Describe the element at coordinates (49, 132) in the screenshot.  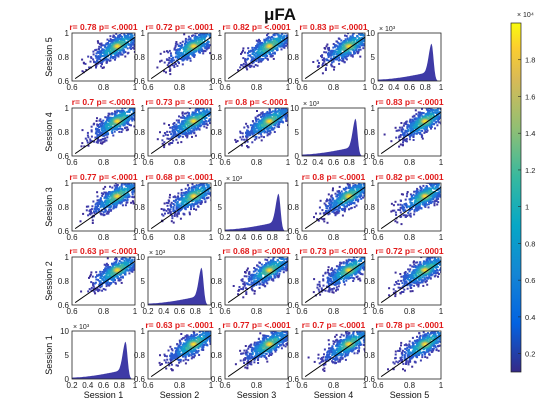
I see `row-label: Session 4` at that location.